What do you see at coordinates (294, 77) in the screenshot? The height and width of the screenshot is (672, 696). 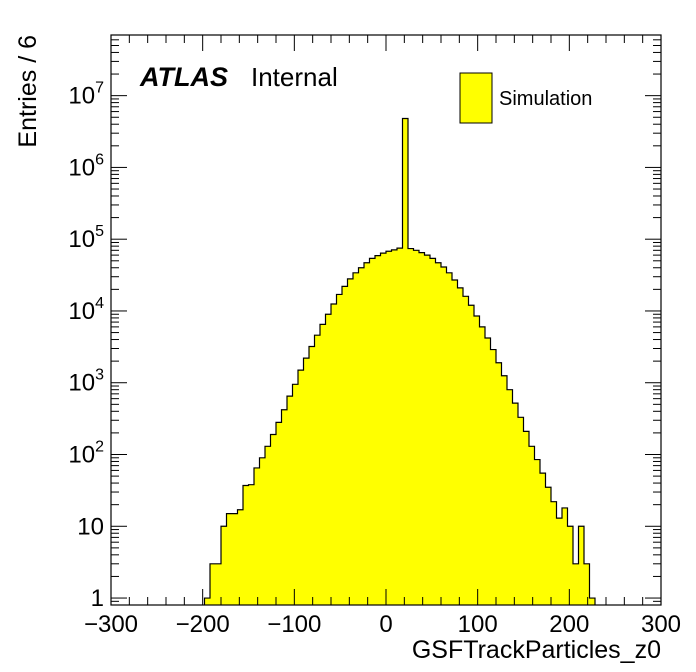 I see `internal-label: Internal` at bounding box center [294, 77].